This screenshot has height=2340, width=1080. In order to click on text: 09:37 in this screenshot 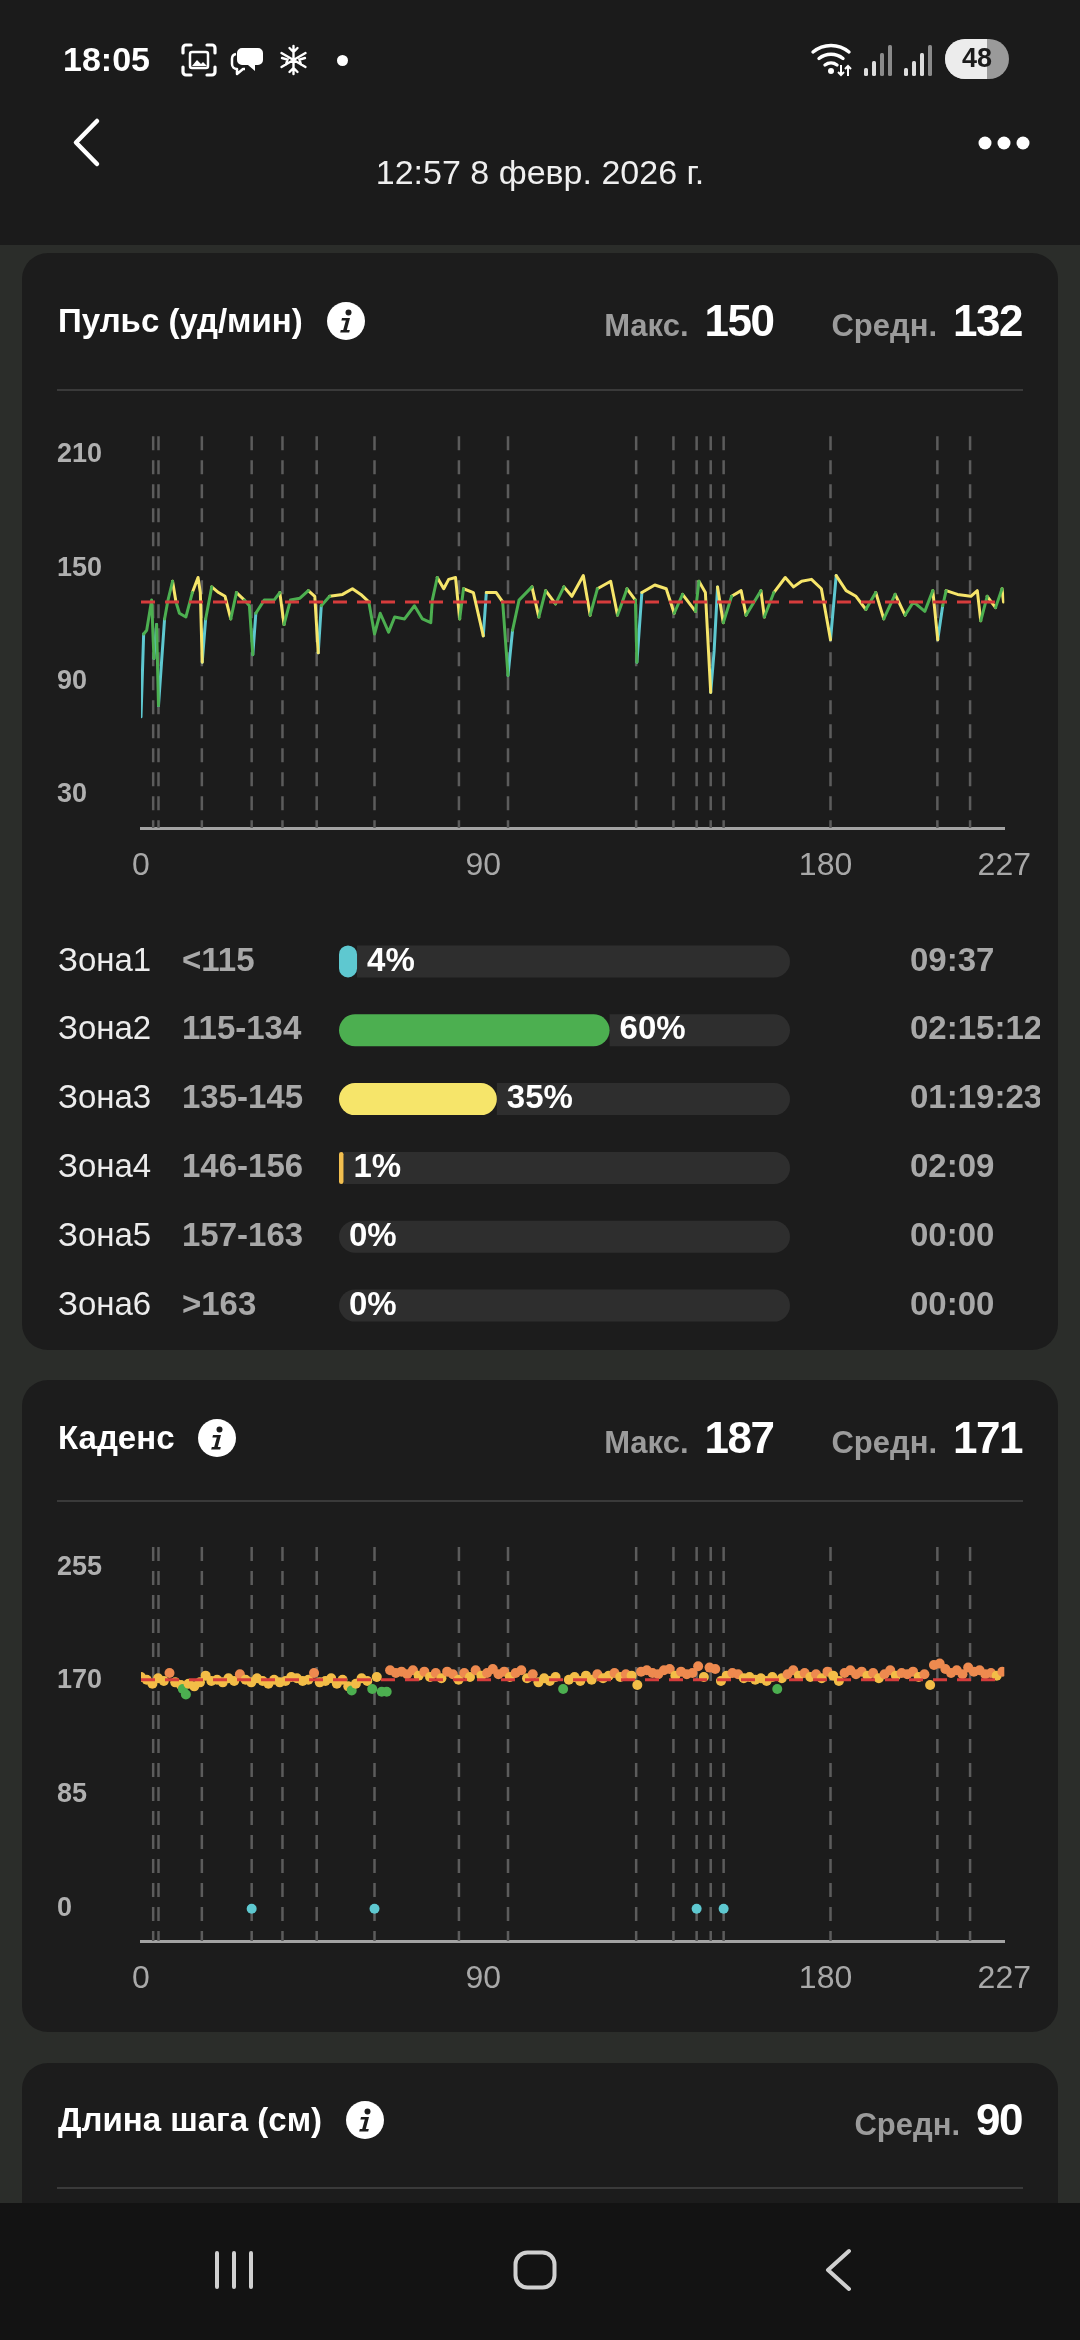, I will do `click(952, 959)`.